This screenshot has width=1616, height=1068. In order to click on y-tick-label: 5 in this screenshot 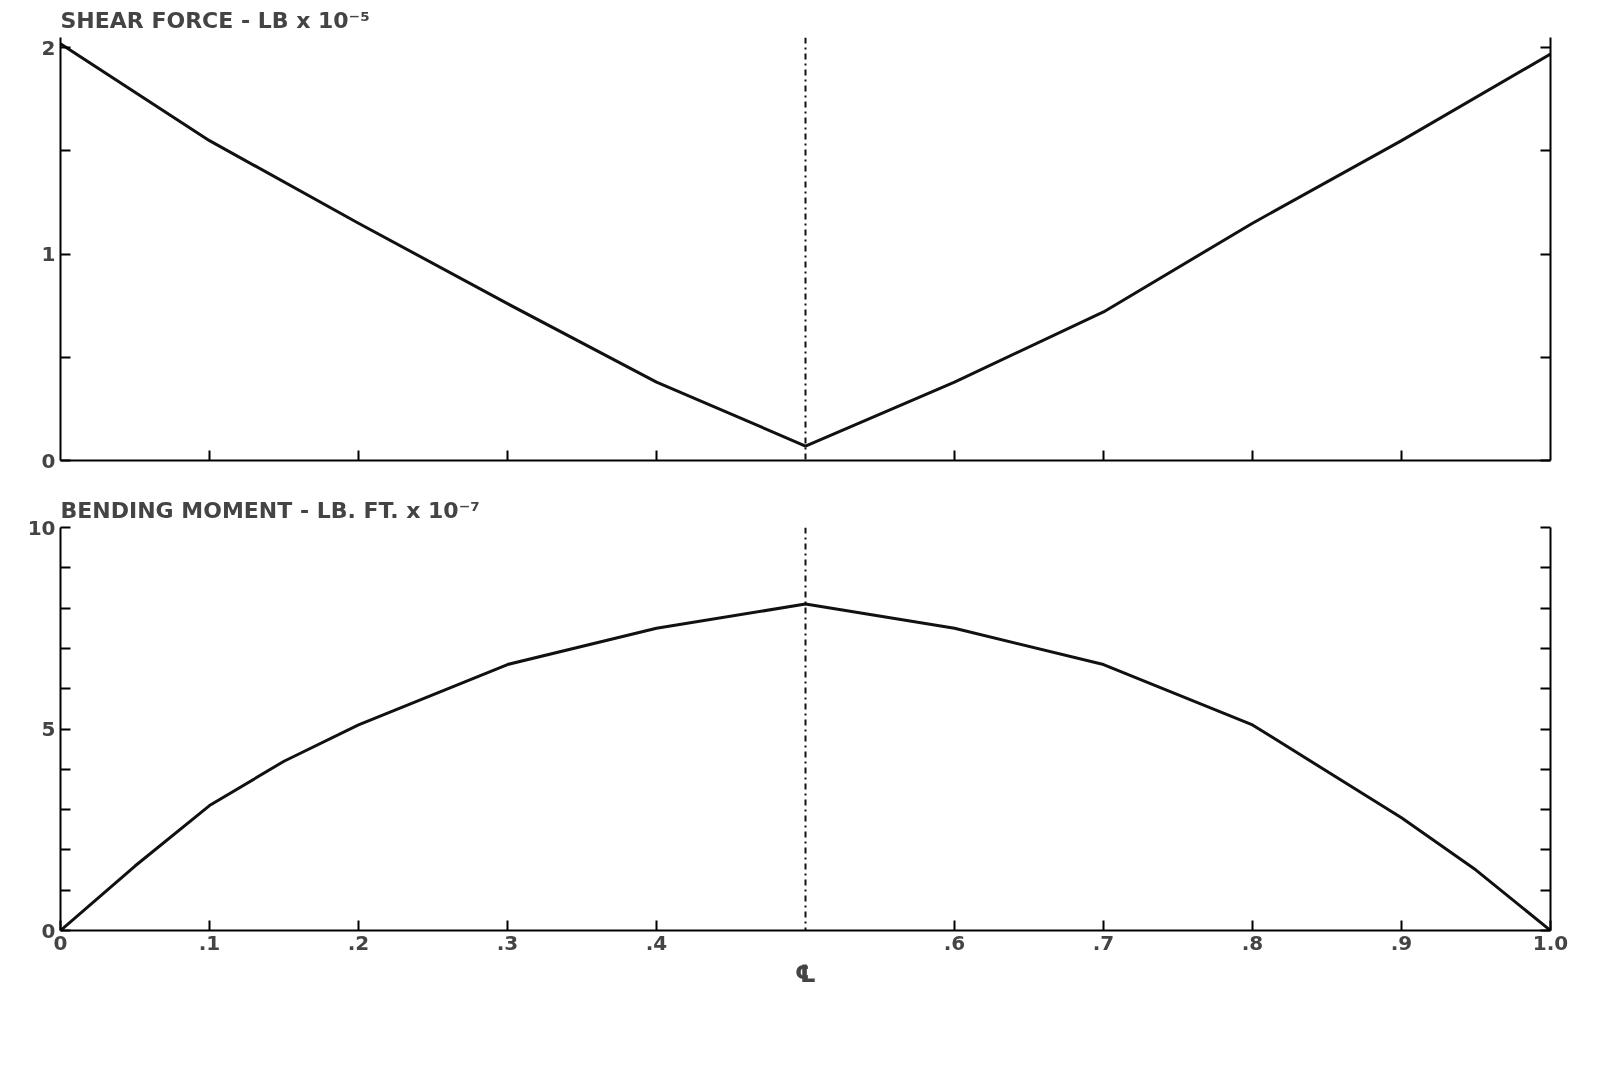, I will do `click(48, 729)`.